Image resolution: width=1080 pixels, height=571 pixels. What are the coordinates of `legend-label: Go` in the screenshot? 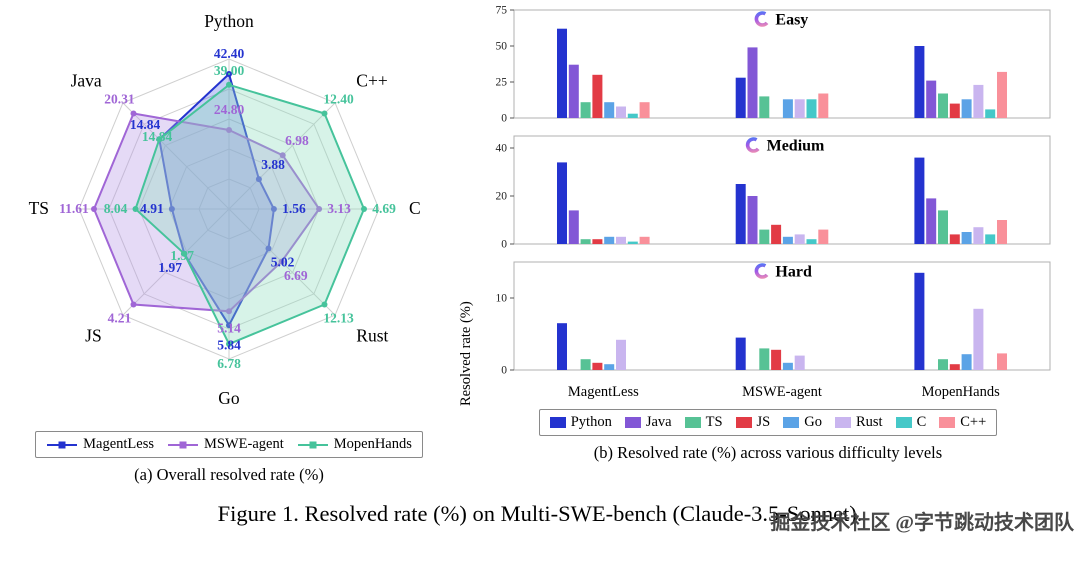 It's located at (813, 422).